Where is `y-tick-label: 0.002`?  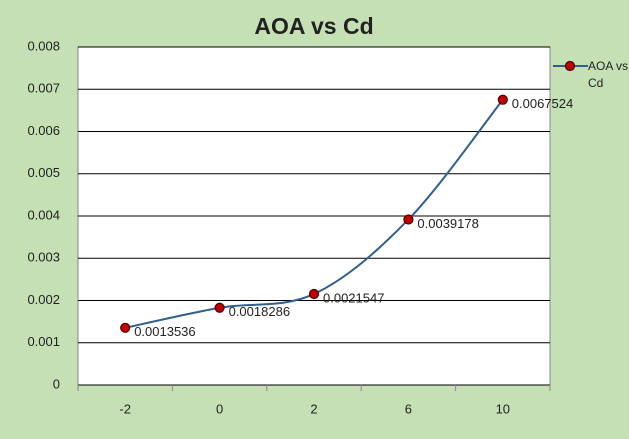
y-tick-label: 0.002 is located at coordinates (43, 299).